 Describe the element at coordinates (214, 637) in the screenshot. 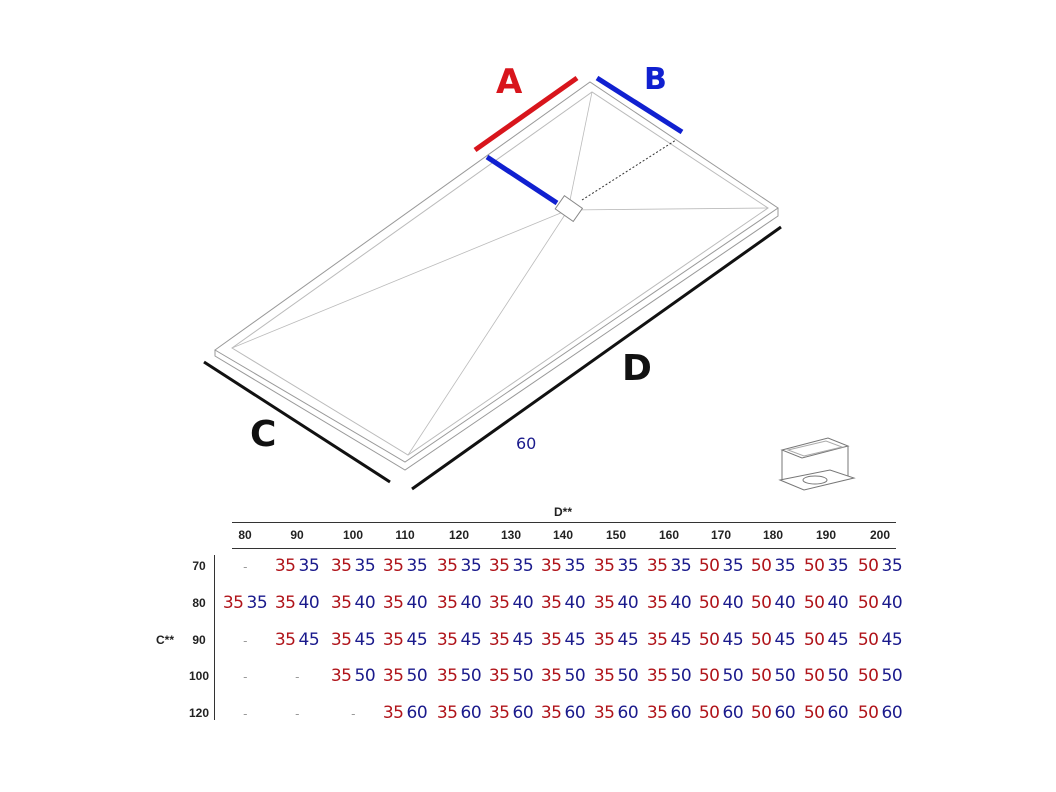

I see `divider` at that location.